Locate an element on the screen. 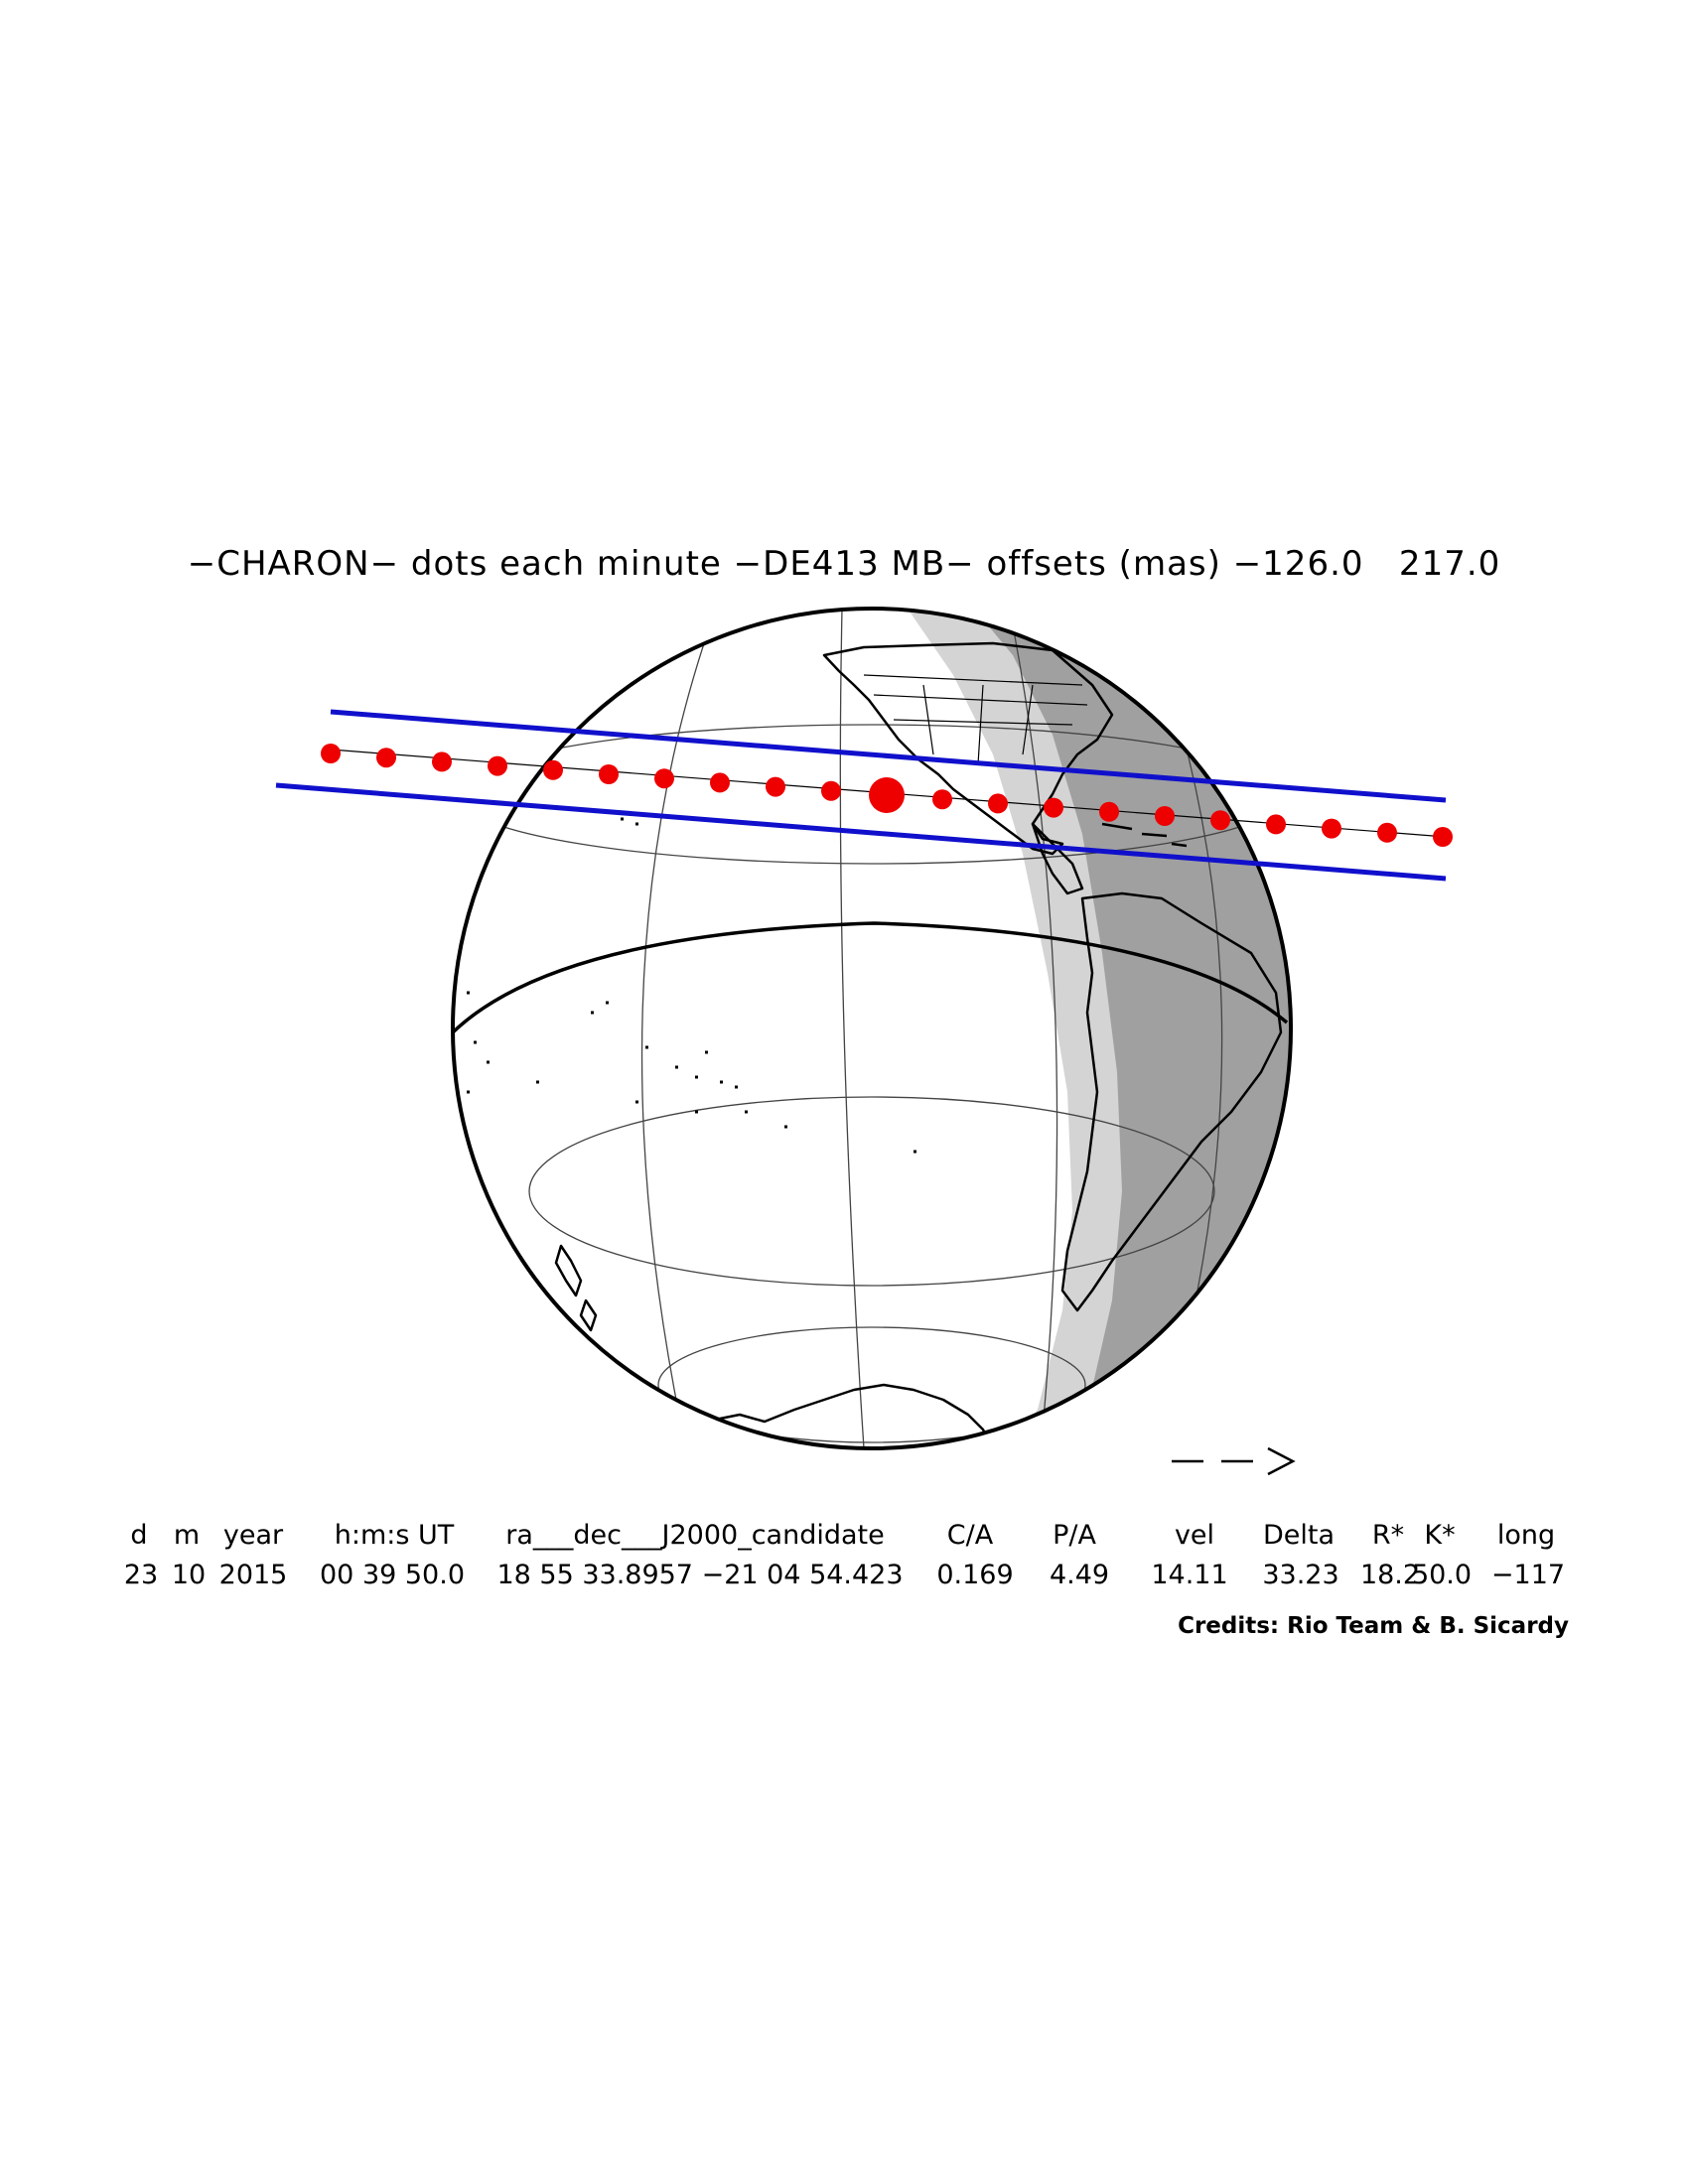  direction-arrow is located at coordinates (1234, 1461).